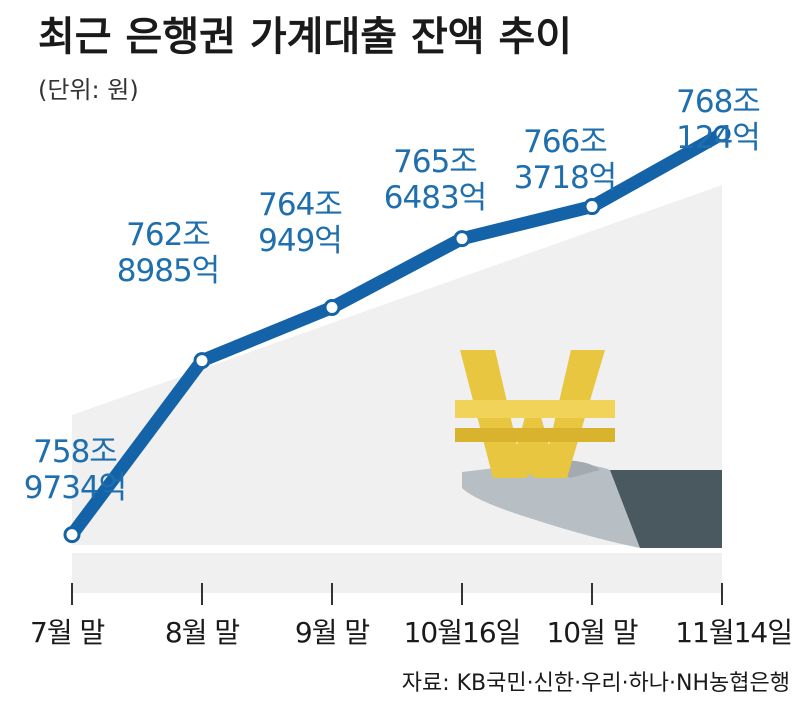  Describe the element at coordinates (565, 142) in the screenshot. I see `data-value-label: 766조` at that location.